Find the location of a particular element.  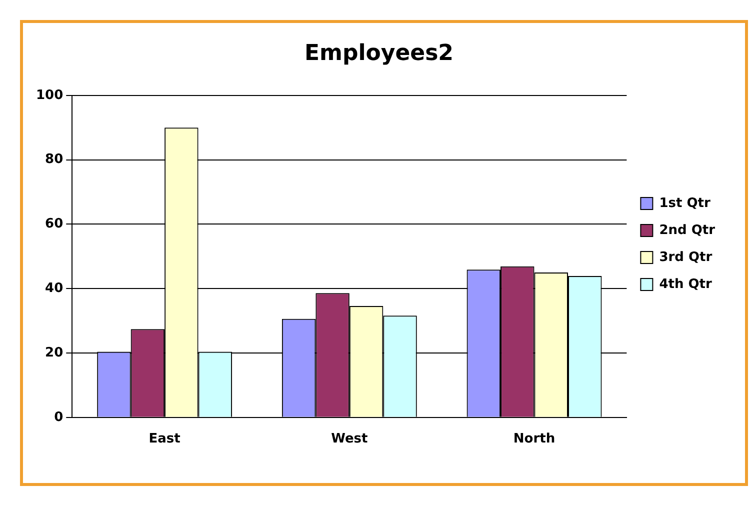

y-tick-label: 40 is located at coordinates (54, 288).